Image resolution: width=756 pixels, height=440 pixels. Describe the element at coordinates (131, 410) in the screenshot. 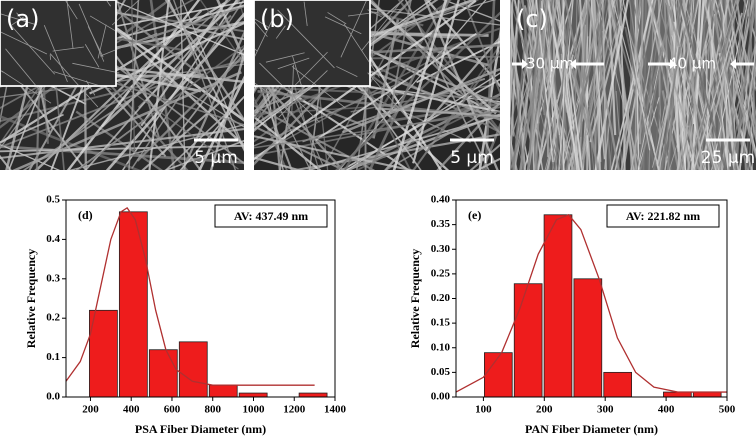

I see `x-tick-label: 400` at that location.